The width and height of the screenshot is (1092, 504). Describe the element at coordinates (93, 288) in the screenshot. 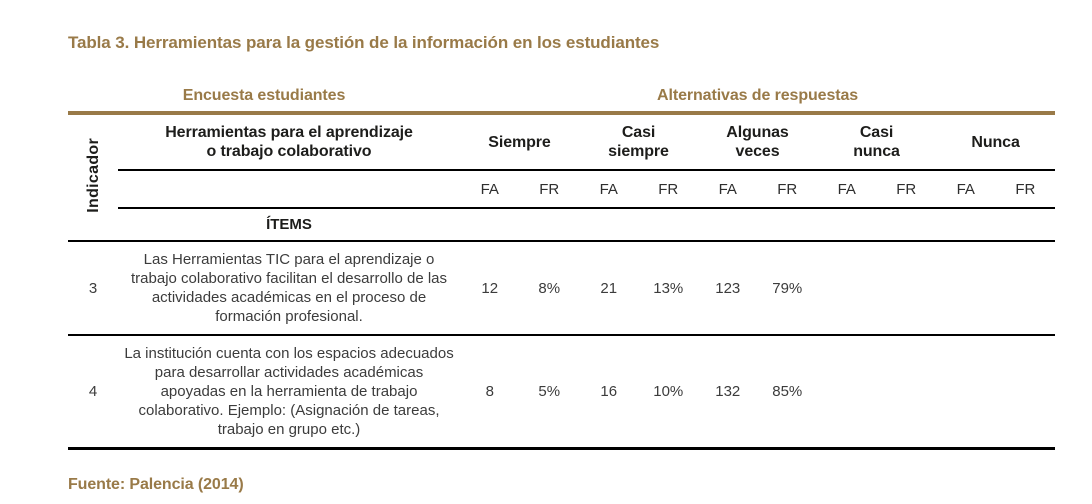

I see `indicator-value: 3` at that location.